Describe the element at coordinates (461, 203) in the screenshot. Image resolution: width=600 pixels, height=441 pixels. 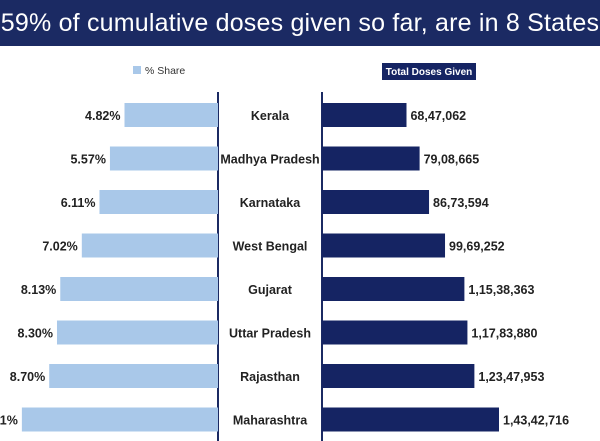
I see `doses-label-karnataka: 86,73,594` at that location.